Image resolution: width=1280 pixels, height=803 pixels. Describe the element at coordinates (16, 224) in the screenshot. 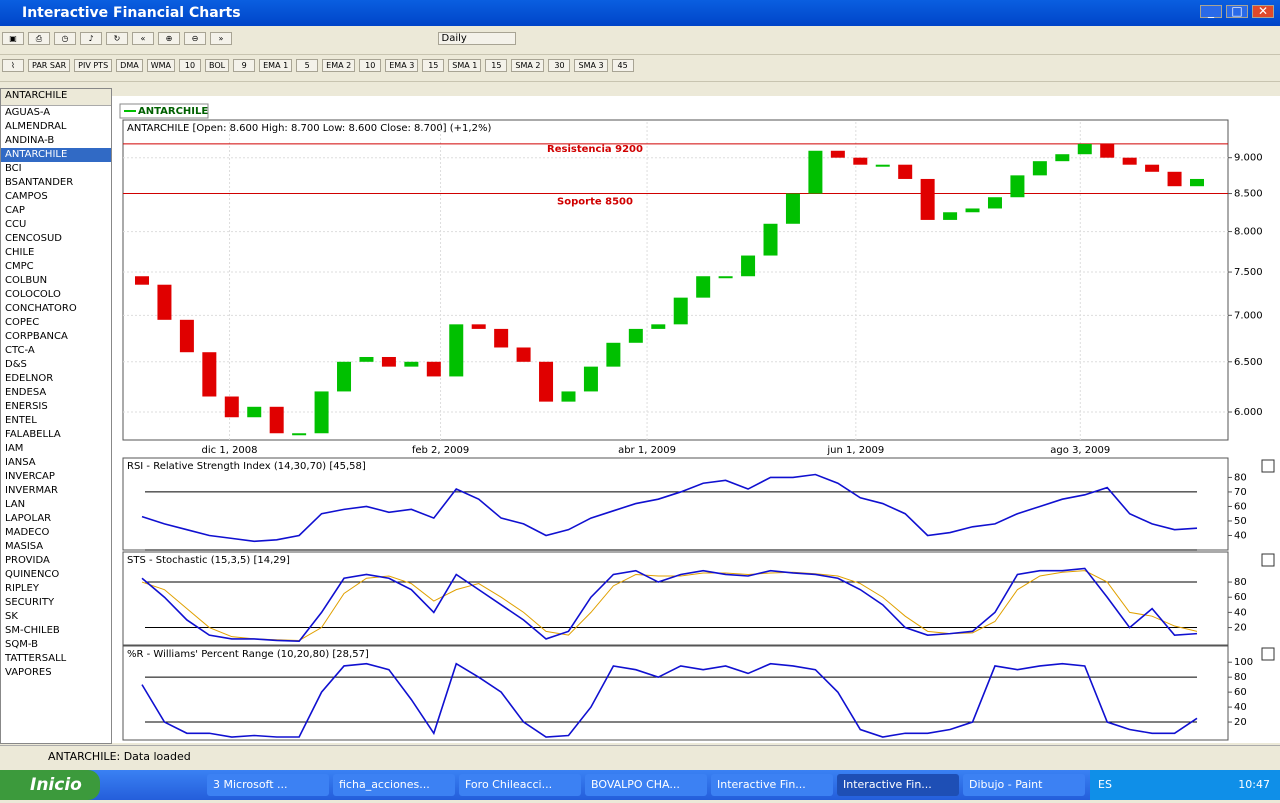

I see `symbol-item: CCU` at that location.